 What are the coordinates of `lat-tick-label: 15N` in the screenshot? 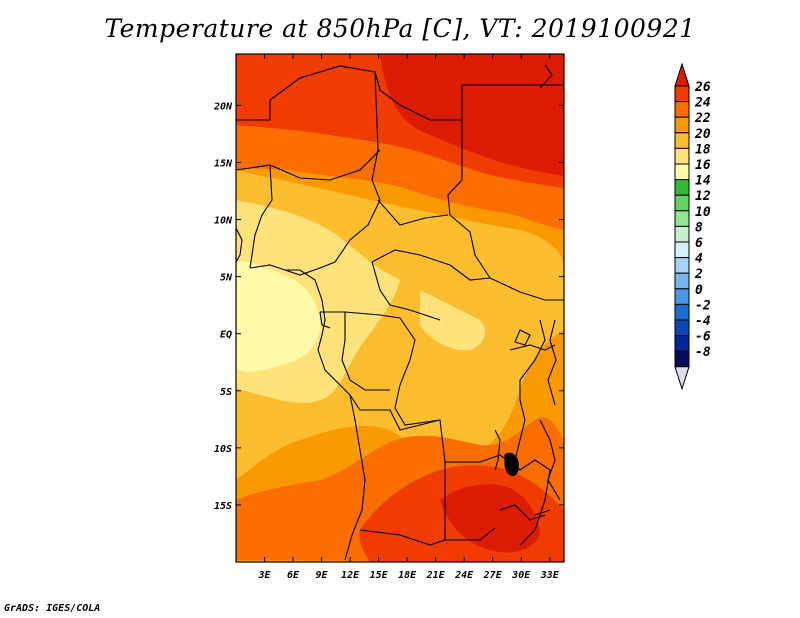 It's located at (223, 163).